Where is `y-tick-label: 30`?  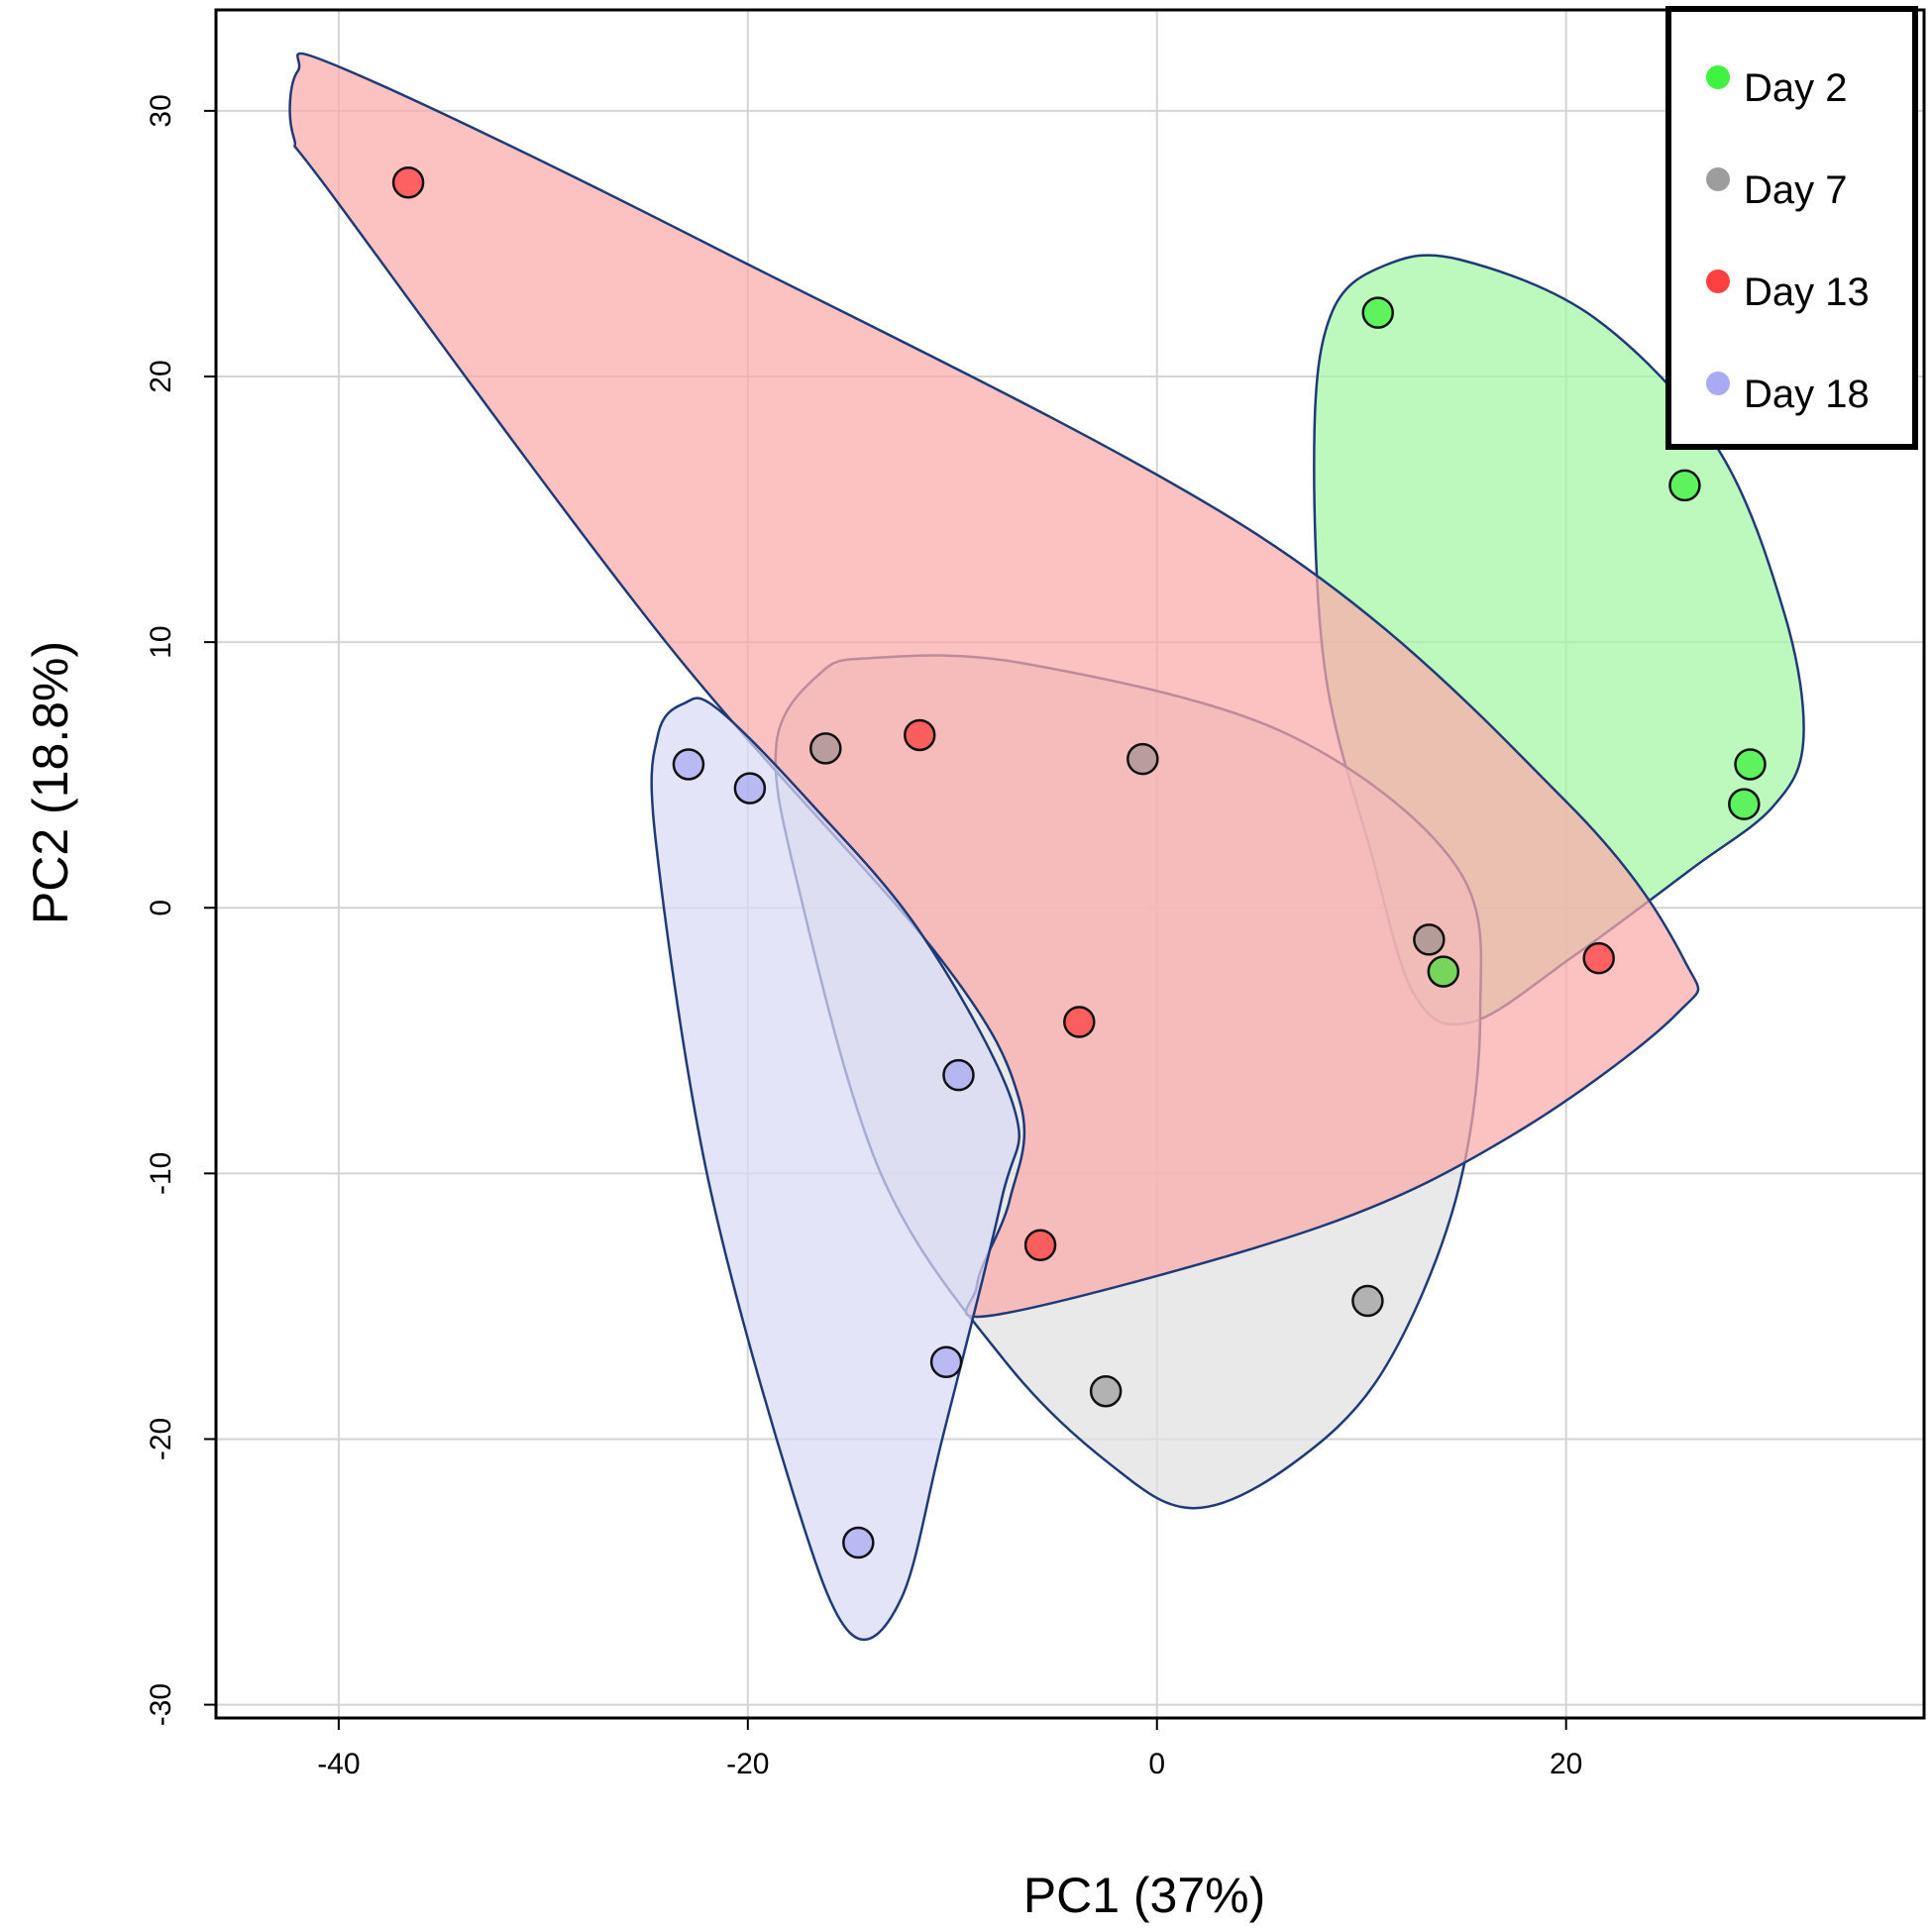
y-tick-label: 30 is located at coordinates (161, 110).